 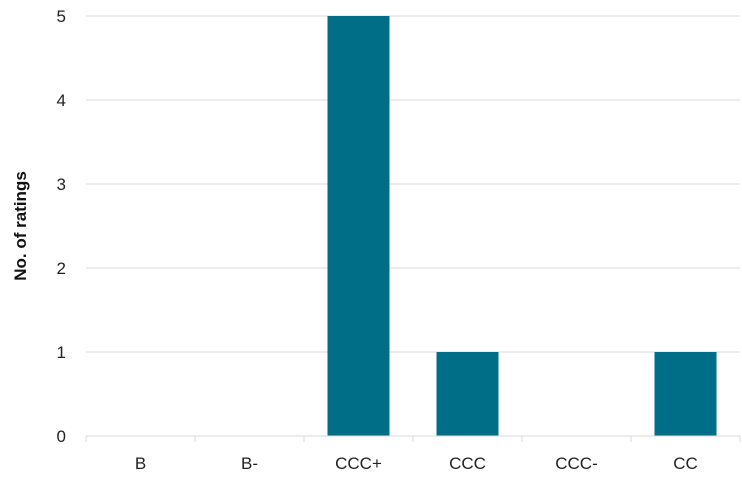 I want to click on y-tick-label: 0, so click(x=61, y=436).